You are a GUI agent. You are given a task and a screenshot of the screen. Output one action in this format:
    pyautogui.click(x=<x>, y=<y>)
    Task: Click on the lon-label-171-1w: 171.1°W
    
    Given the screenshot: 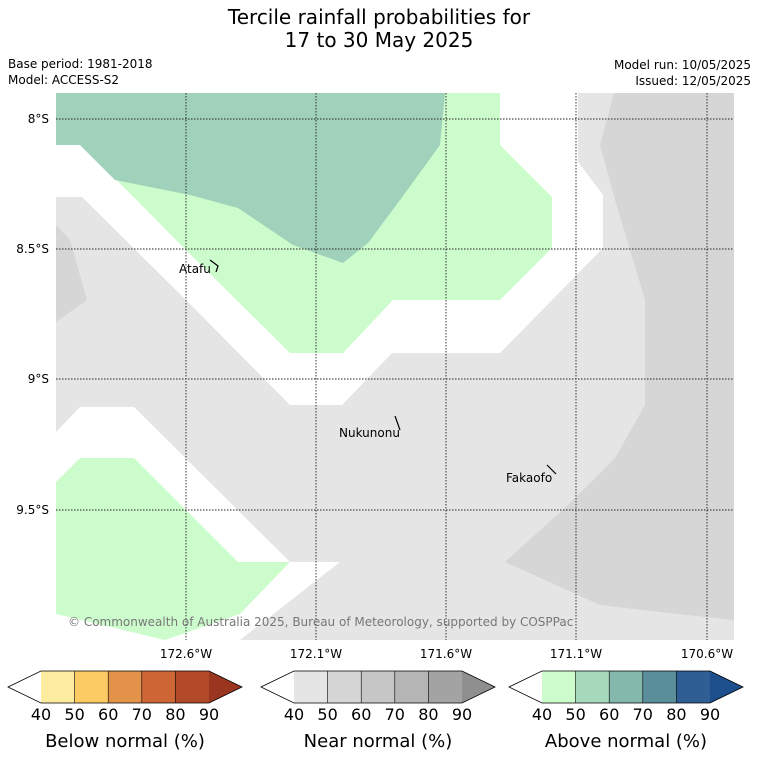 What is the action you would take?
    pyautogui.click(x=576, y=654)
    